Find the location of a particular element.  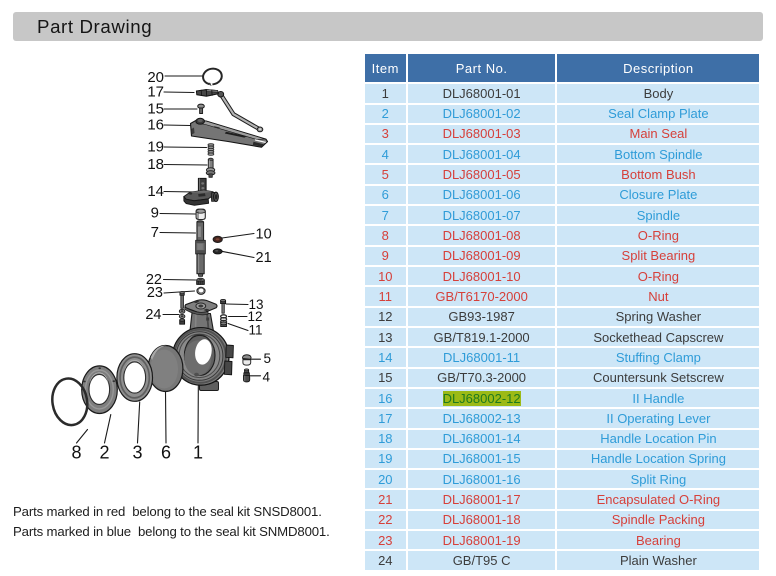

svg-text: 20 is located at coordinates (155, 77).